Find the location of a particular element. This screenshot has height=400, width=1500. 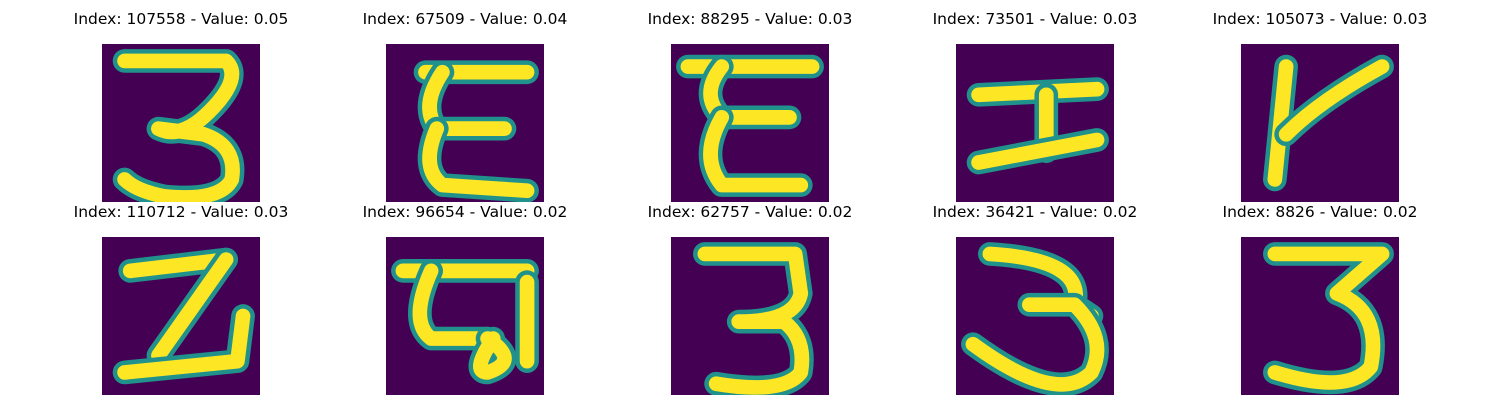

panel-title: Index: 96654 - Value: 0.02 is located at coordinates (465, 214).